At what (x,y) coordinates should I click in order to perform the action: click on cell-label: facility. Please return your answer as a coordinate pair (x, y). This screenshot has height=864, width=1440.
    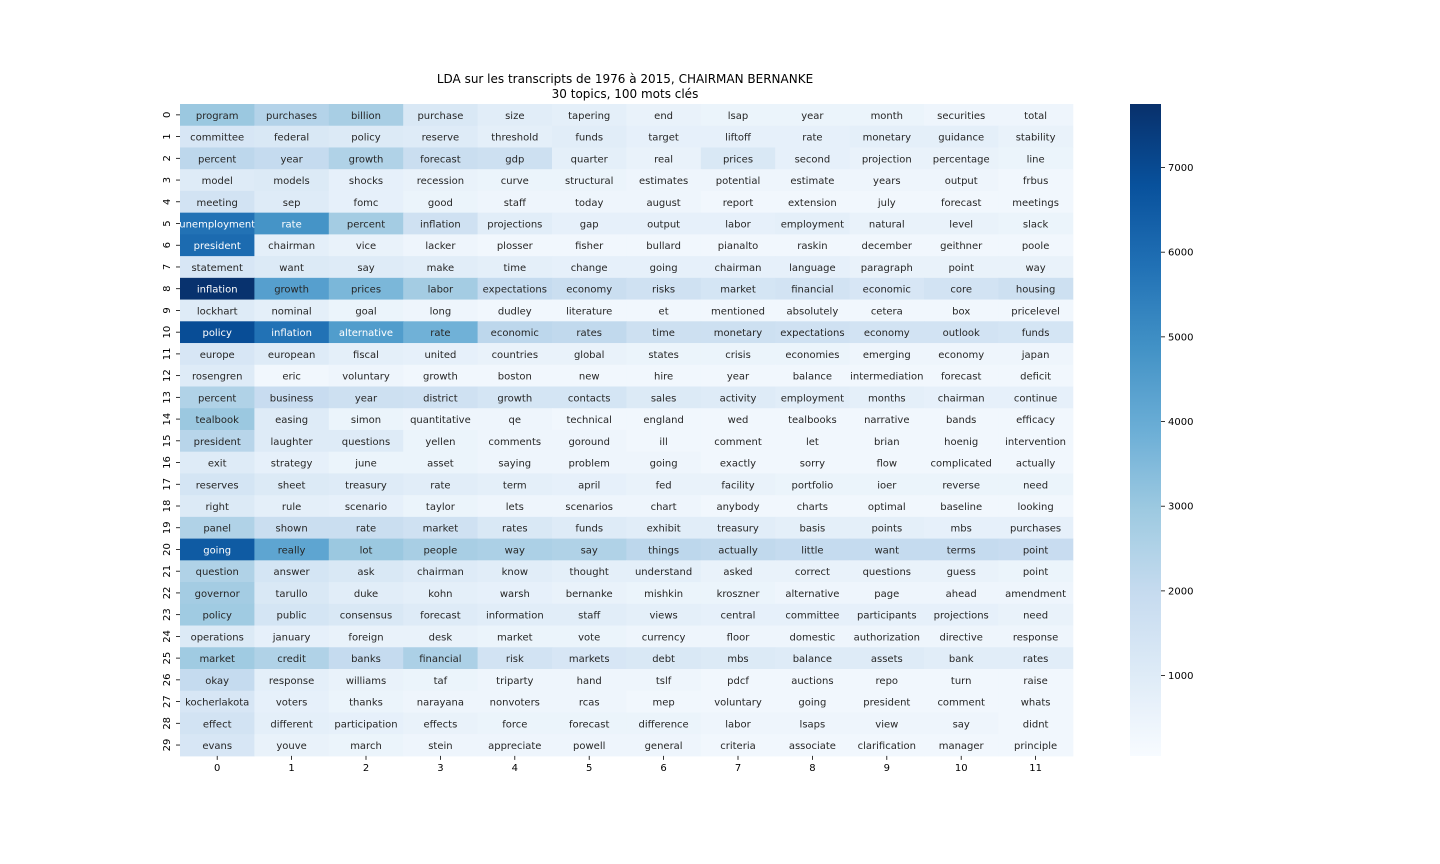
    Looking at the image, I should click on (737, 485).